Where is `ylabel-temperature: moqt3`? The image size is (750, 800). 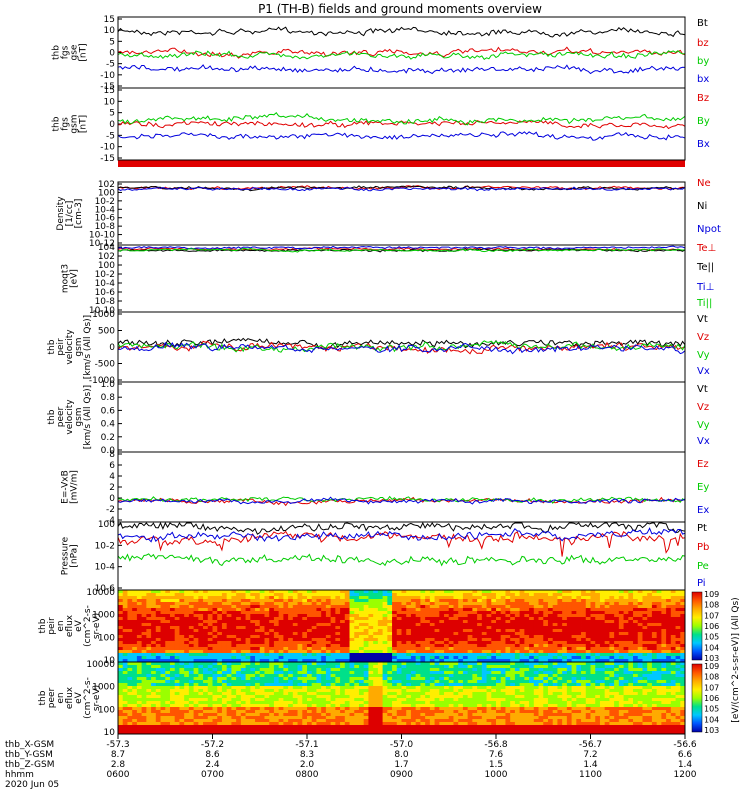 ylabel-temperature: moqt3 is located at coordinates (66, 278).